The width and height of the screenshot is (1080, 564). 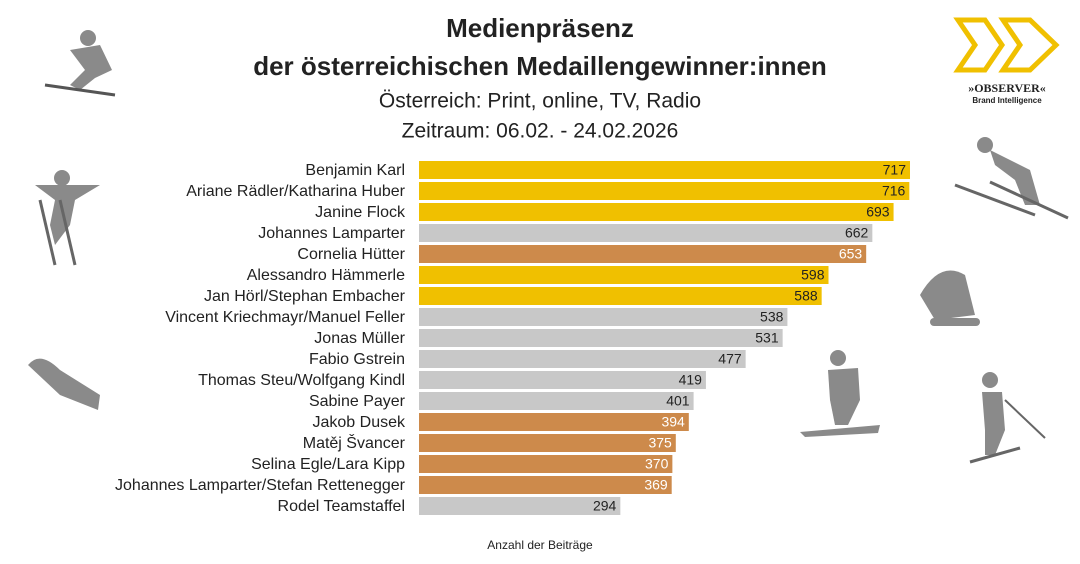 I want to click on chart-subtitle: Österreich: Print, online, TV, Radio, so click(x=540, y=101).